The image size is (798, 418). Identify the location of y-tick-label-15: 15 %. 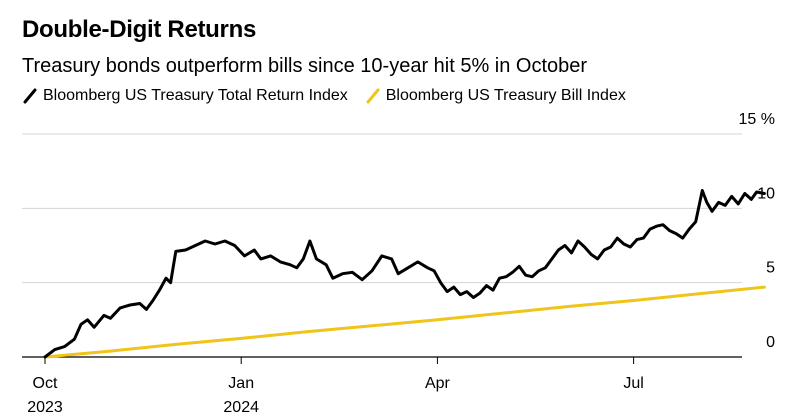
(757, 119).